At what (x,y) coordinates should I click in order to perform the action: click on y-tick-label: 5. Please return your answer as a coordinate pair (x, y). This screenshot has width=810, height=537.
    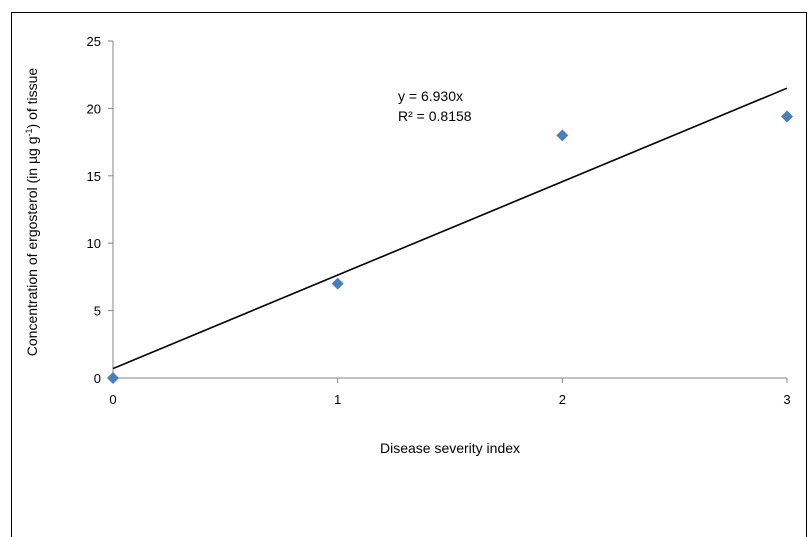
    Looking at the image, I should click on (97, 311).